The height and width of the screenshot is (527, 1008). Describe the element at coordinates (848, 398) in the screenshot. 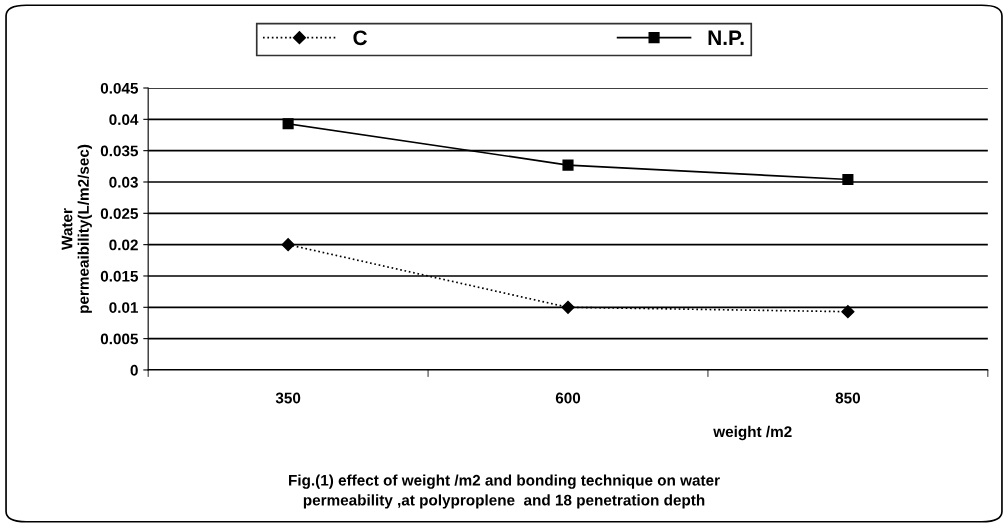

I see `x-tick-label: 850` at that location.